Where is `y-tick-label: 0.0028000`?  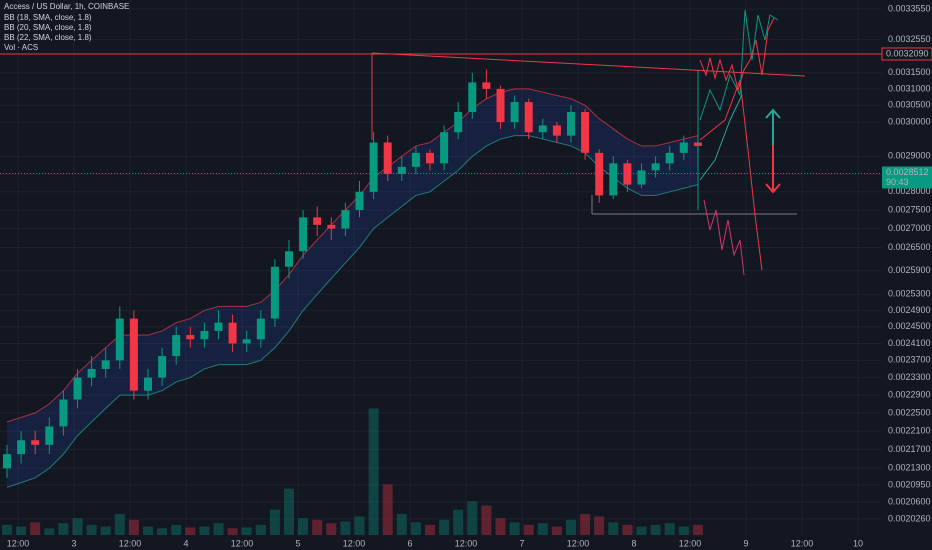 y-tick-label: 0.0028000 is located at coordinates (909, 191).